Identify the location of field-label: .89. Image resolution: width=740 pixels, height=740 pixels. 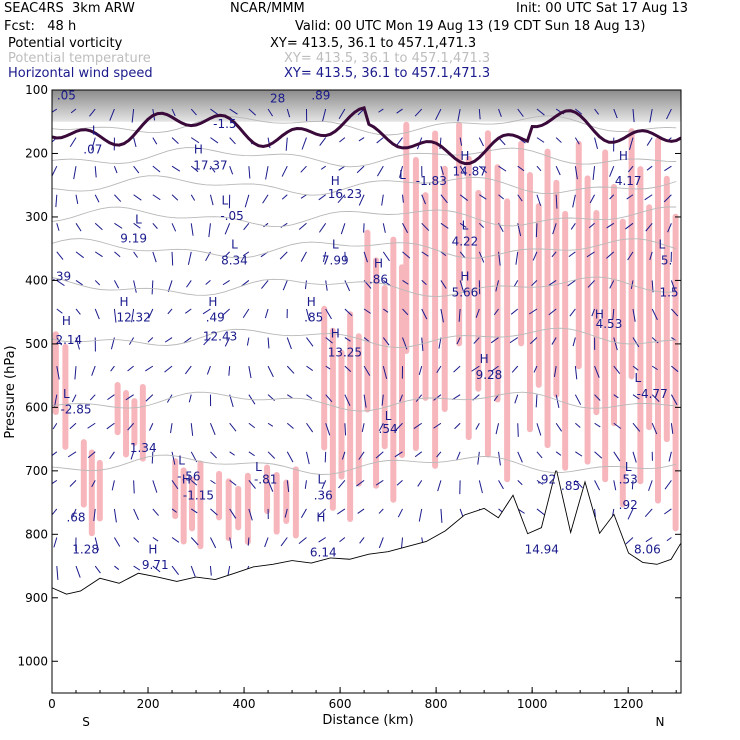
(320, 96).